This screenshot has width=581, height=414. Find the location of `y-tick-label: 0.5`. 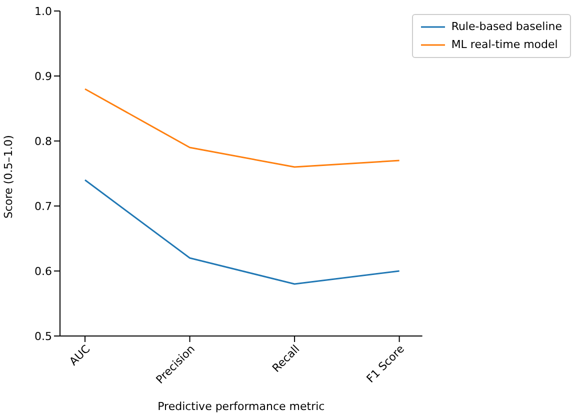

y-tick-label: 0.5 is located at coordinates (43, 336).